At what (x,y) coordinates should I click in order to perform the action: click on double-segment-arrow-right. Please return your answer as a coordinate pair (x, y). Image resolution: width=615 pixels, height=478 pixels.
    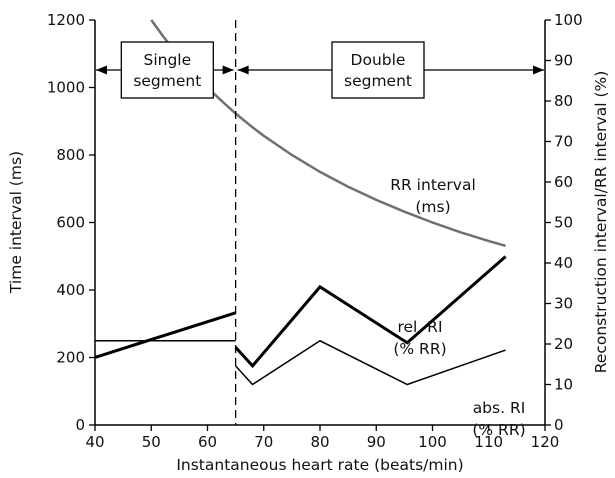
    Looking at the image, I should click on (538, 70).